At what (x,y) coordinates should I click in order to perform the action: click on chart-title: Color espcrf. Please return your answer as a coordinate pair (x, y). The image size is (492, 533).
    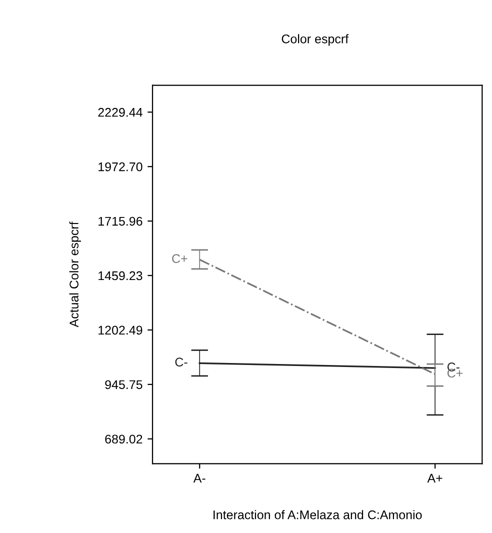
    Looking at the image, I should click on (315, 40).